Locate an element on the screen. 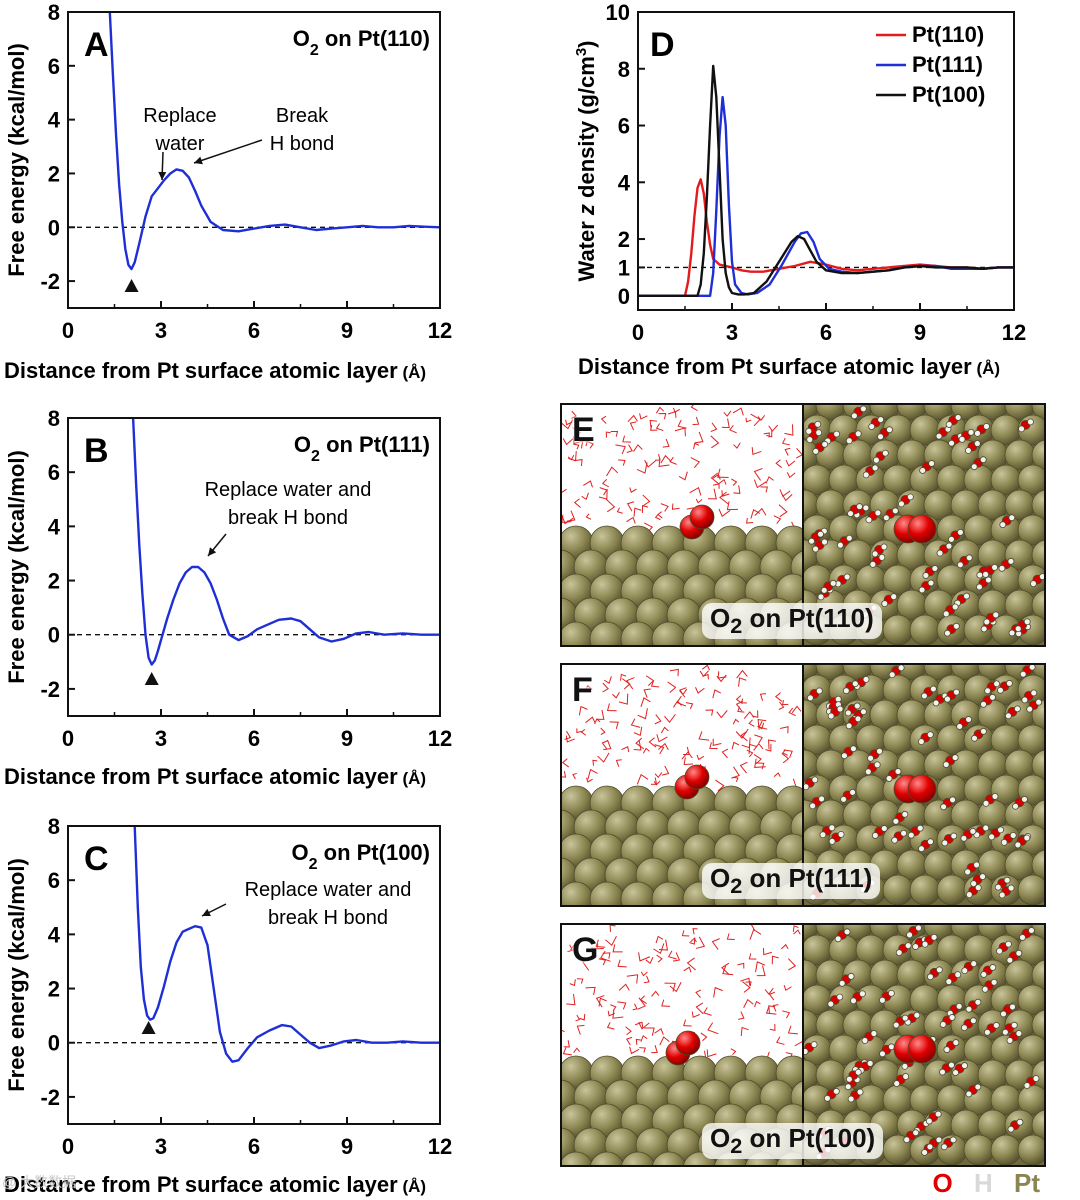 Image resolution: width=1080 pixels, height=1200 pixels. ylabel-text: Free energy (kcal/mol) is located at coordinates (16, 160).